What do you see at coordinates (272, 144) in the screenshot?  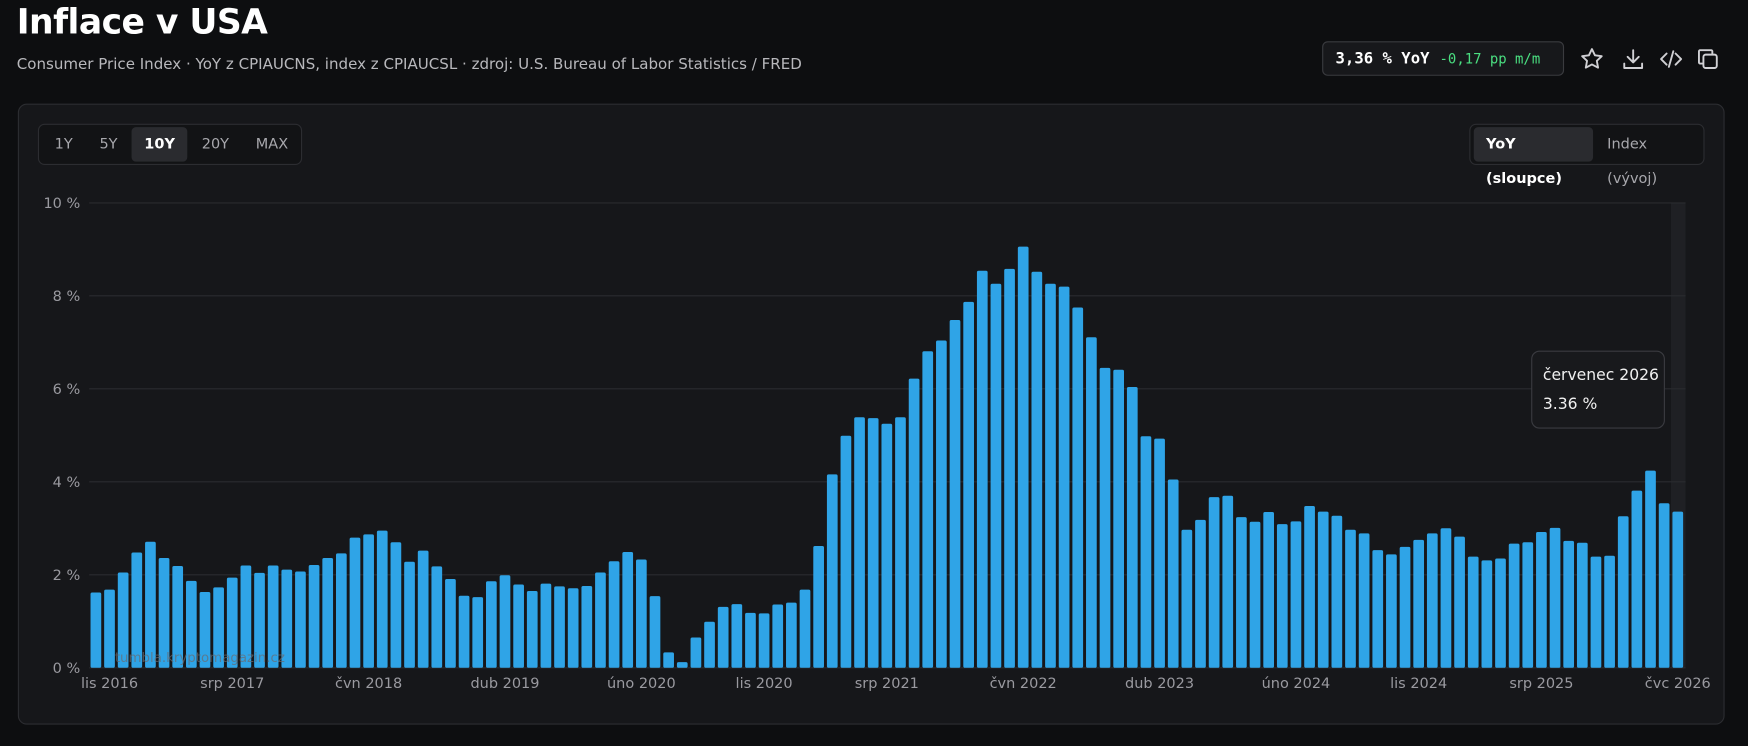 I see `toggle-button: MAX` at bounding box center [272, 144].